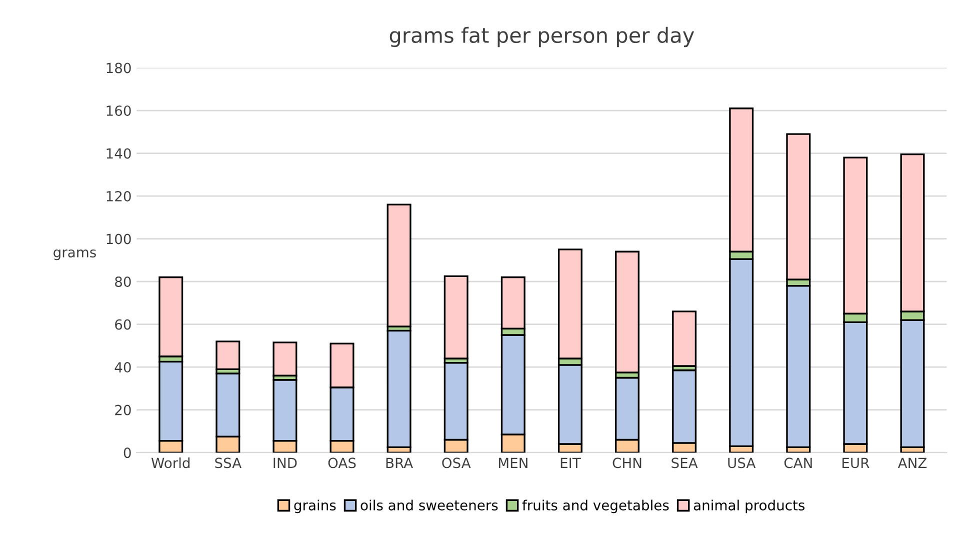 The height and width of the screenshot is (542, 976). I want to click on legend-label: fruits and vegetables, so click(595, 507).